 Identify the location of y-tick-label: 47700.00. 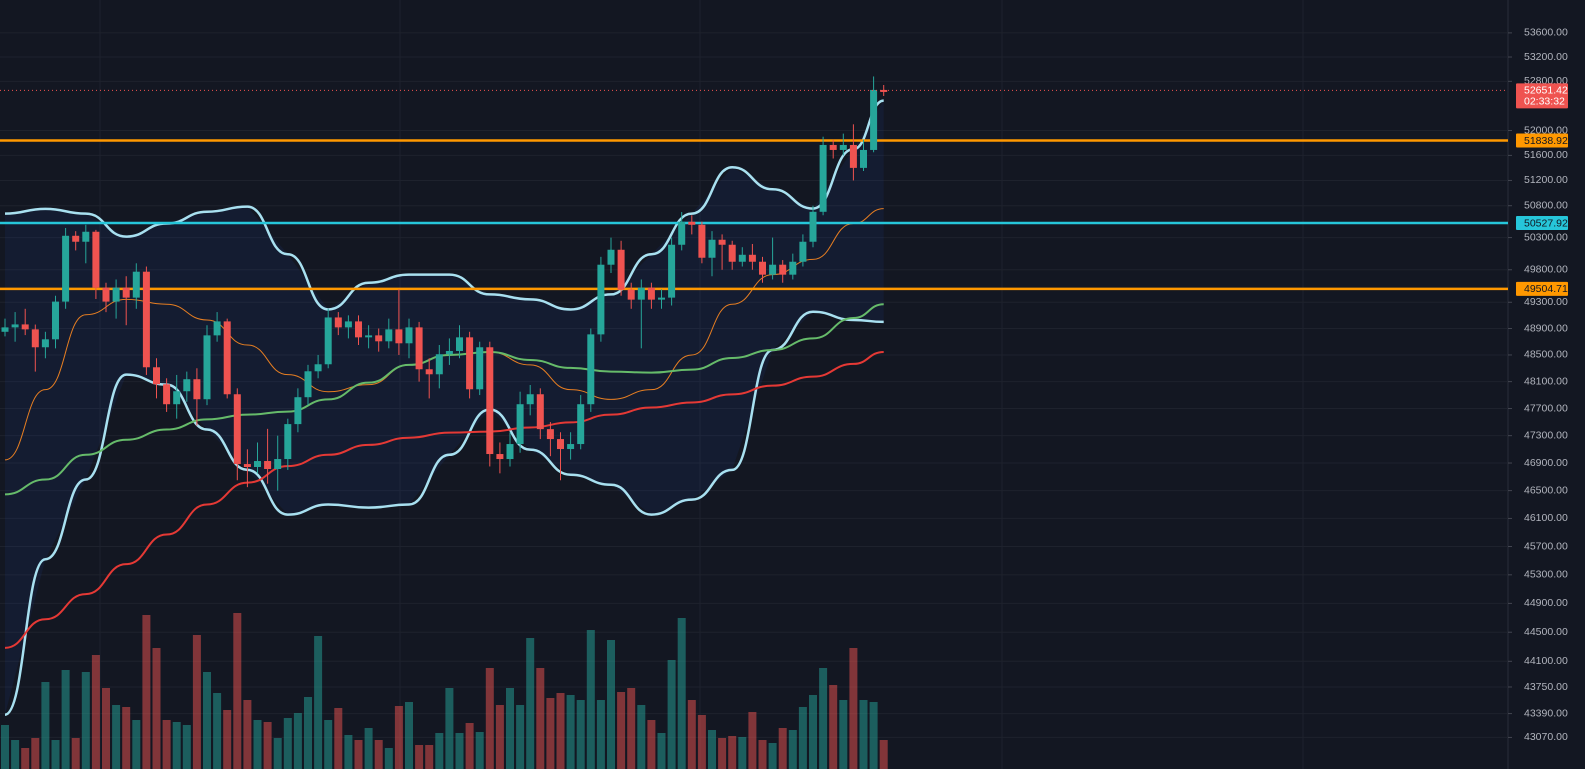
(1546, 408).